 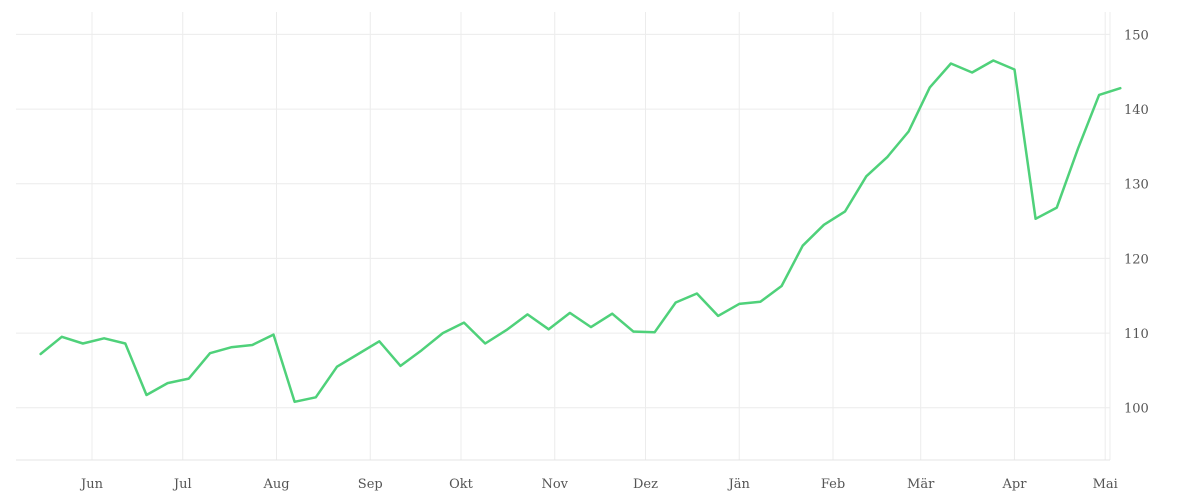 I want to click on x-tick-label: Apr, so click(x=1014, y=484).